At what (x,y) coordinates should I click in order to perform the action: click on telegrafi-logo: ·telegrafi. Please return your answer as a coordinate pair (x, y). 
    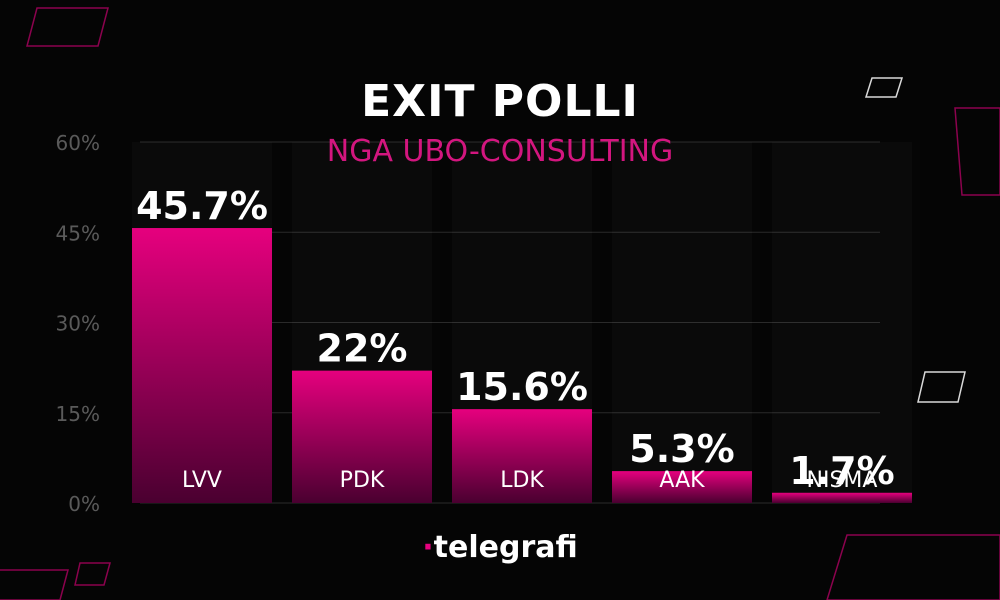
    Looking at the image, I should click on (500, 547).